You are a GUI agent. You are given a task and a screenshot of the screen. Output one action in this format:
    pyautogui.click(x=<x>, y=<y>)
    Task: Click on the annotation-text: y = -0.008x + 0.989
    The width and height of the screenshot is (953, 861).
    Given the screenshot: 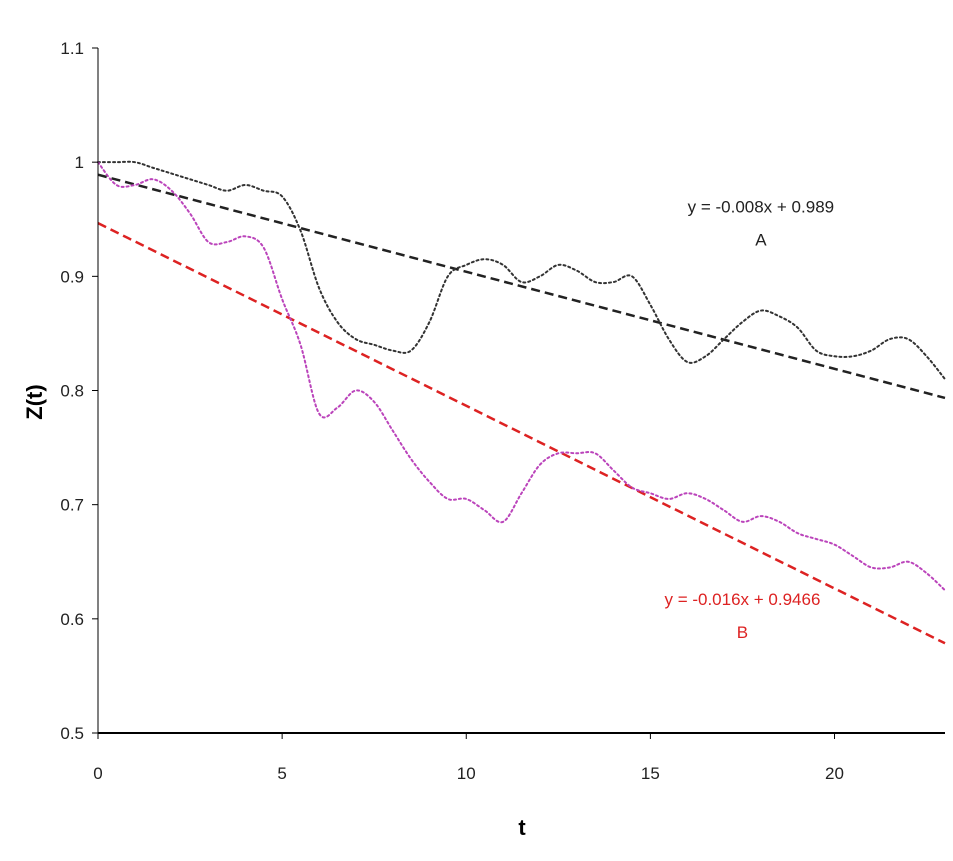 What is the action you would take?
    pyautogui.click(x=761, y=206)
    